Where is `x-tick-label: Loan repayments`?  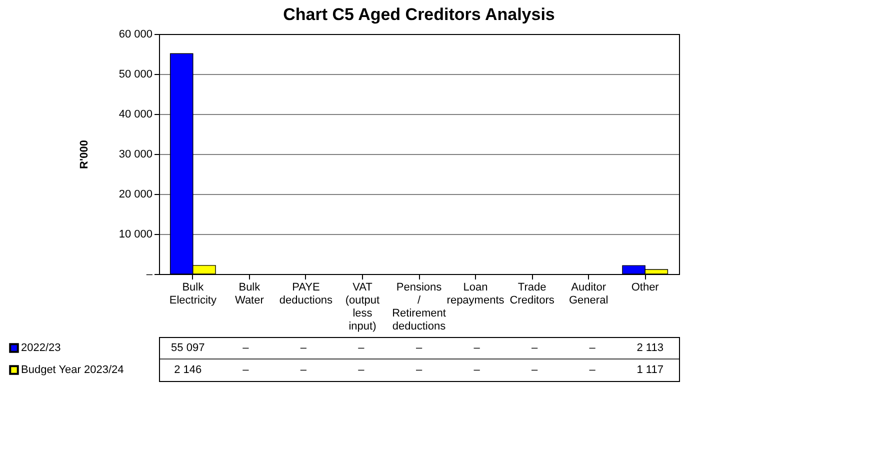 x-tick-label: Loan repayments is located at coordinates (475, 294).